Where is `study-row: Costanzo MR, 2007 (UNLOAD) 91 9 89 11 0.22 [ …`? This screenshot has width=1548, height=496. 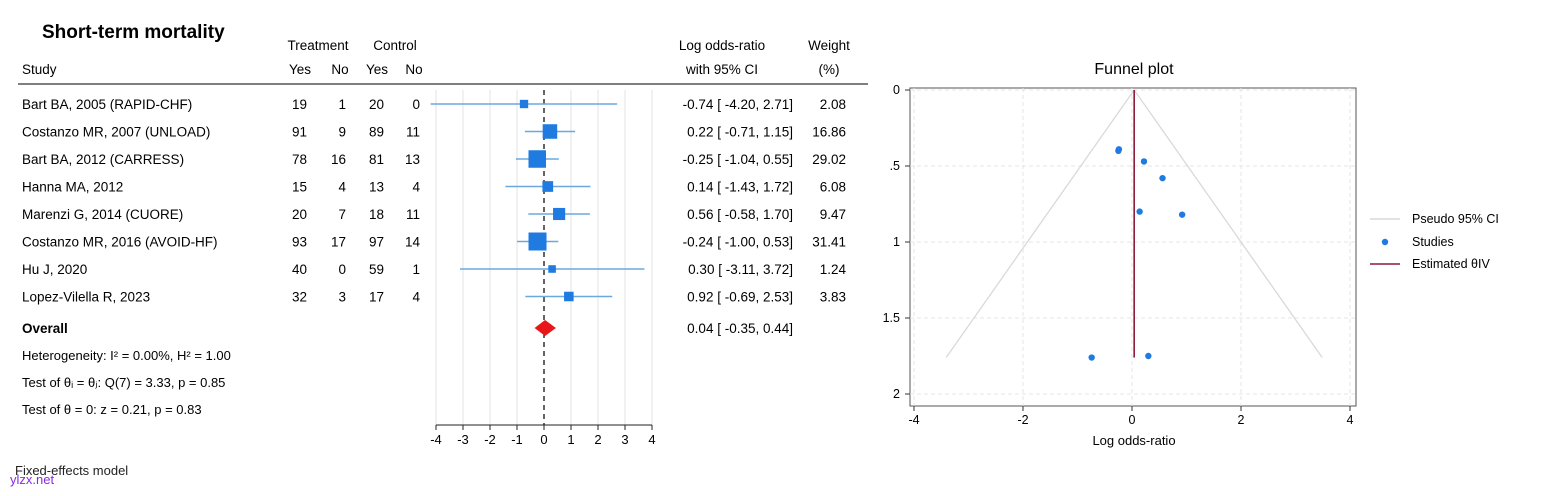
study-row: Costanzo MR, 2007 (UNLOAD) 91 9 89 11 0.22 [ … is located at coordinates (434, 132).